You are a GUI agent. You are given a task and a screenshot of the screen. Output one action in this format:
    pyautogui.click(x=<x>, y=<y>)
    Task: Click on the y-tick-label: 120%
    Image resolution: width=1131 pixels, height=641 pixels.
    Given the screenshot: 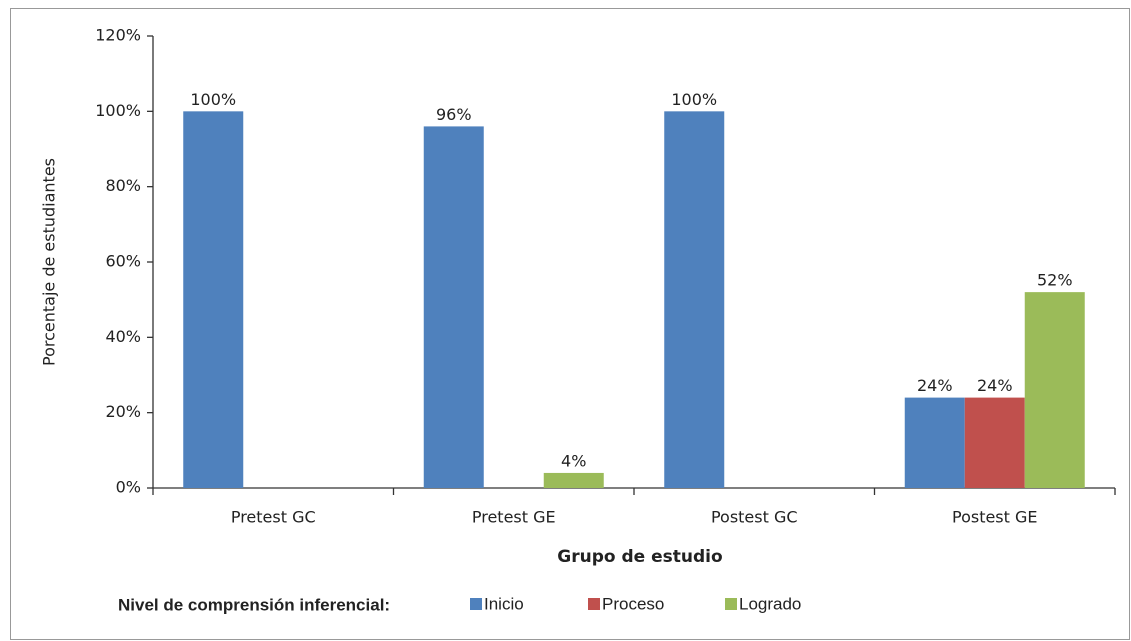 What is the action you would take?
    pyautogui.click(x=118, y=35)
    